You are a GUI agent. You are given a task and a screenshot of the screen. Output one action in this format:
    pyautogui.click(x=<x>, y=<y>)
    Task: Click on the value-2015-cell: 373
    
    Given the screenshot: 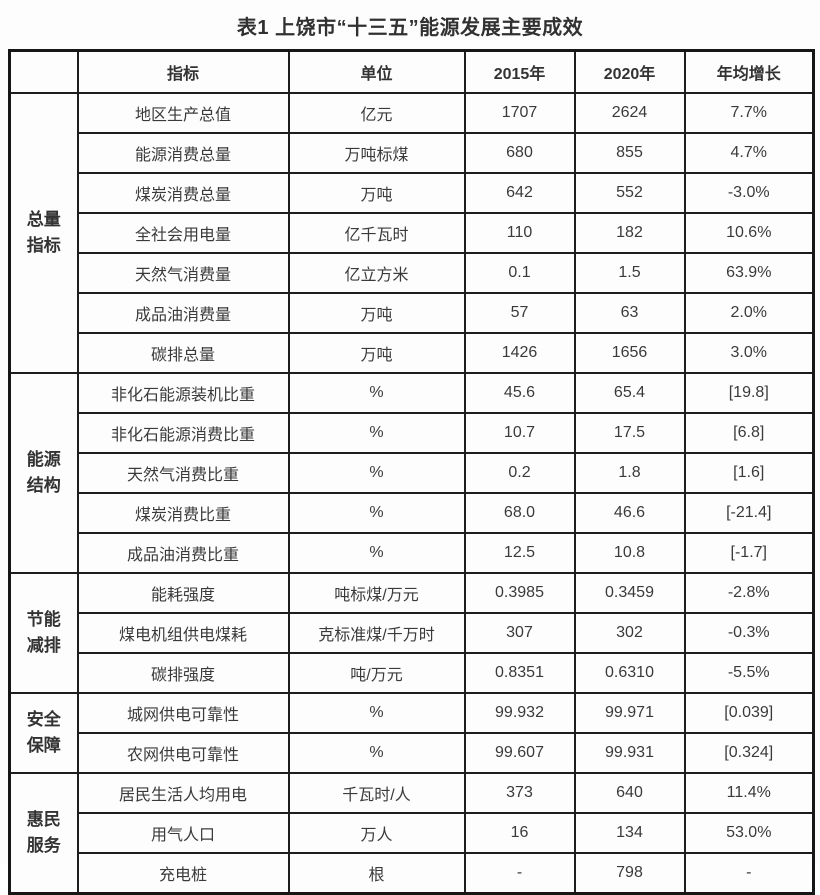 What is the action you would take?
    pyautogui.click(x=519, y=793)
    